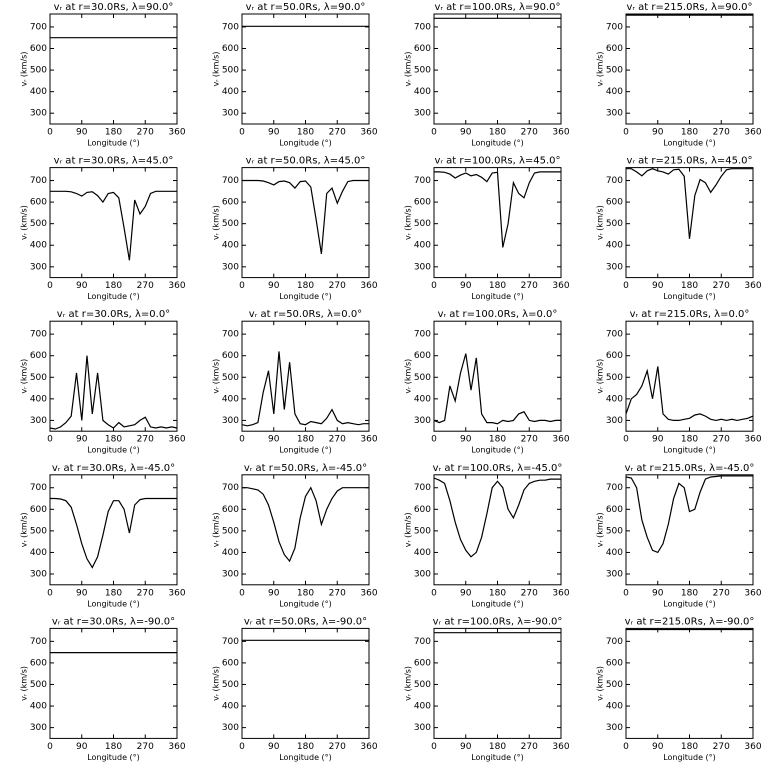  What do you see at coordinates (114, 161) in the screenshot?
I see `chart-title: vᵣ at r=30.0Rs, λ=45.0°` at bounding box center [114, 161].